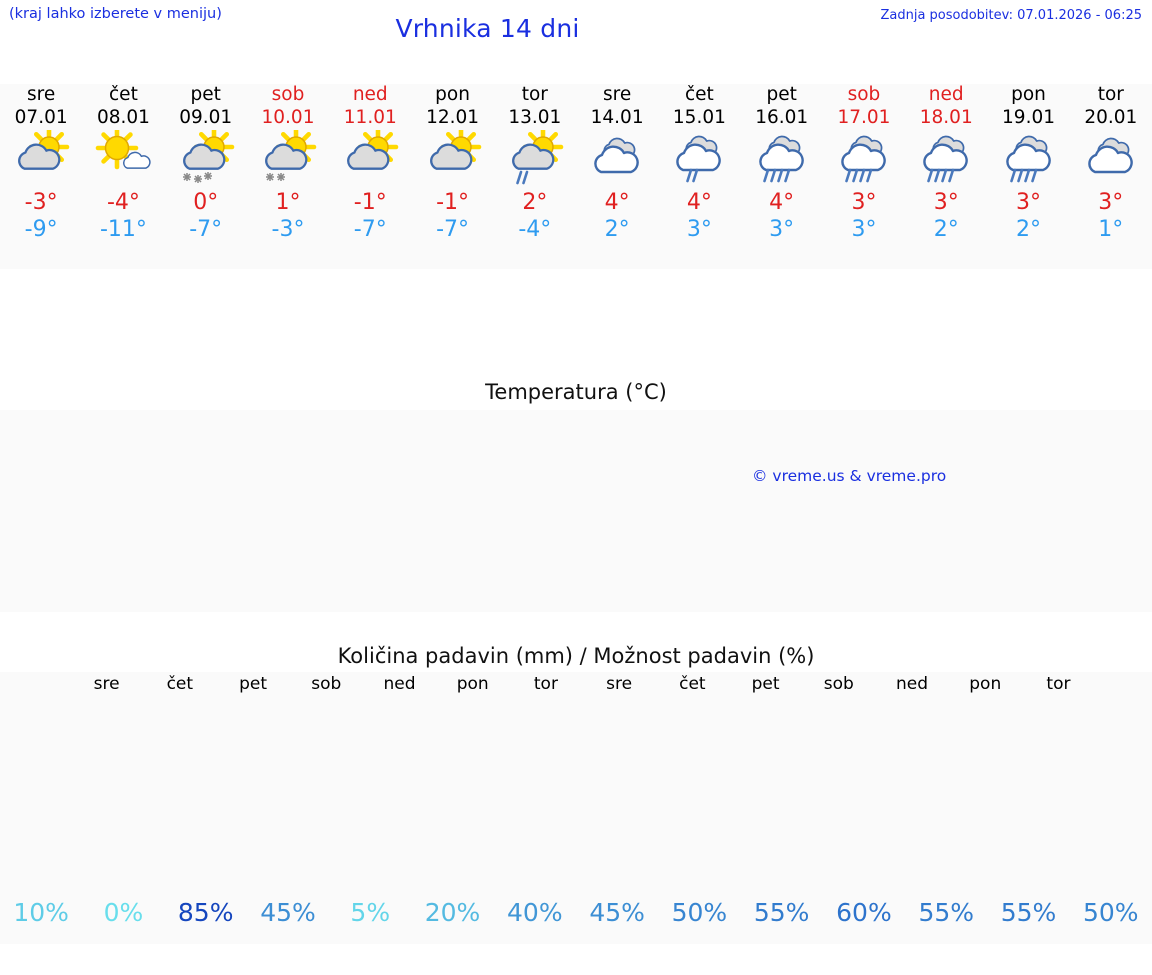  I want to click on copyright-watermark: © vreme.us & vreme.pro, so click(849, 476).